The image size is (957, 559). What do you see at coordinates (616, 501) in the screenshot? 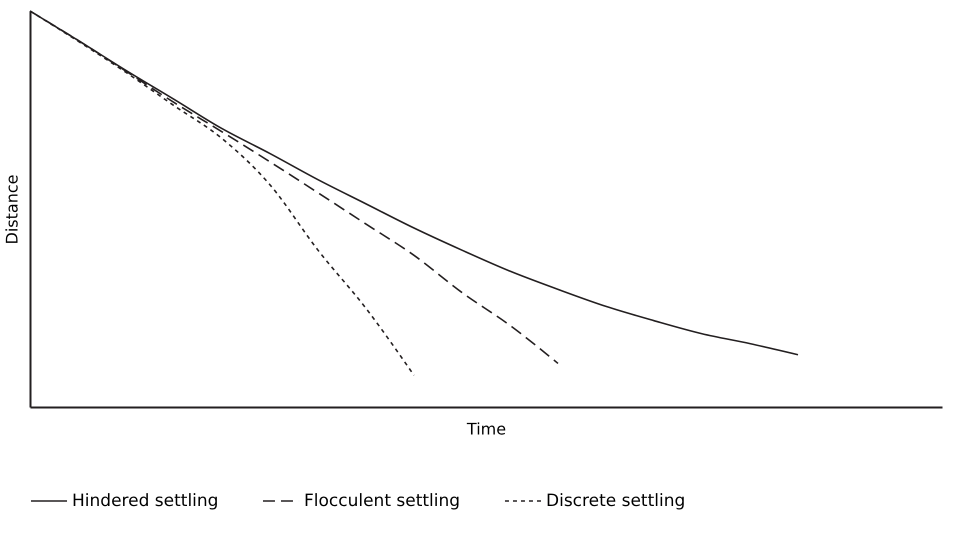
I see `legend-label: Discrete settling` at bounding box center [616, 501].